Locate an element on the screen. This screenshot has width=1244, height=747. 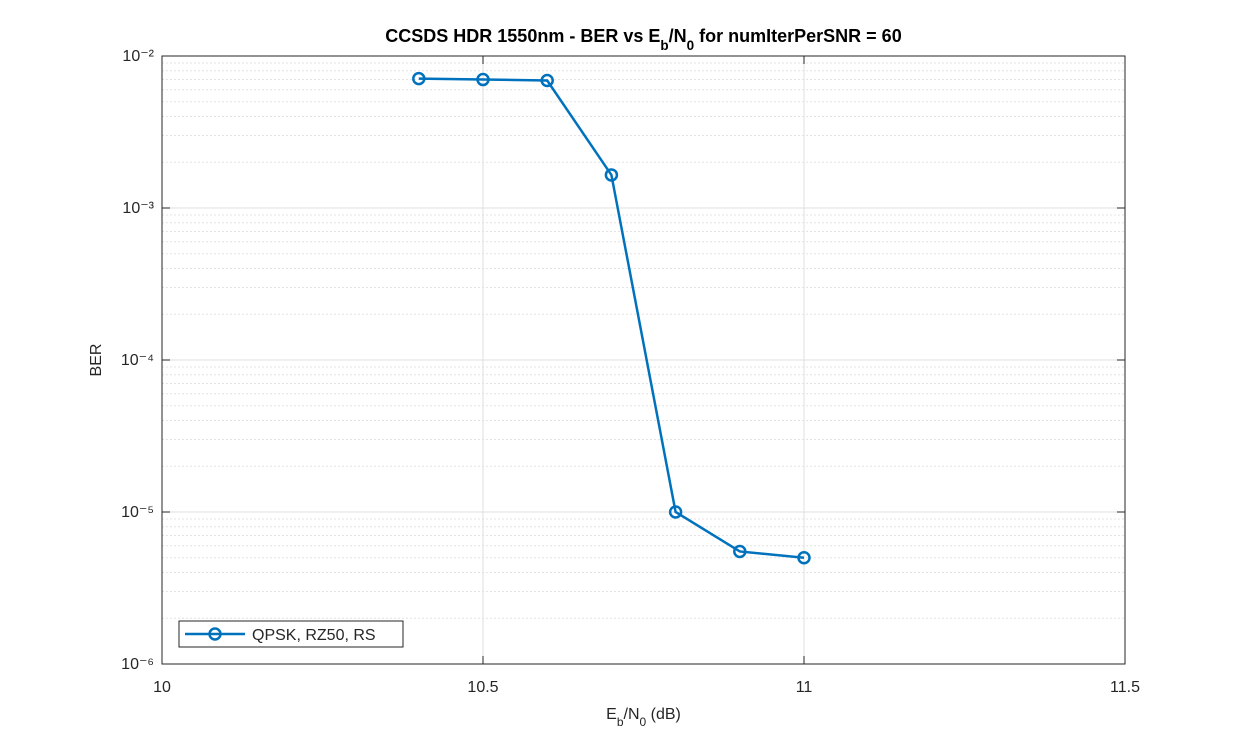
x-tick-label: 11 is located at coordinates (804, 687).